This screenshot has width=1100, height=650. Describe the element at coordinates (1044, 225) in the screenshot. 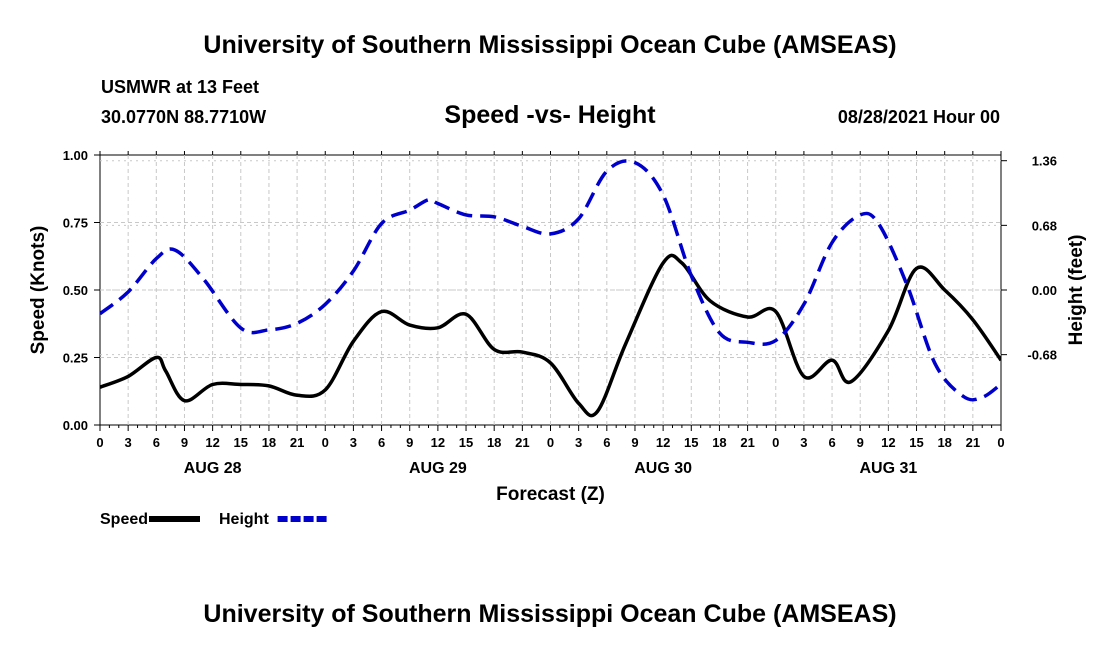

I see `y-right-tick-label: 0.68` at that location.